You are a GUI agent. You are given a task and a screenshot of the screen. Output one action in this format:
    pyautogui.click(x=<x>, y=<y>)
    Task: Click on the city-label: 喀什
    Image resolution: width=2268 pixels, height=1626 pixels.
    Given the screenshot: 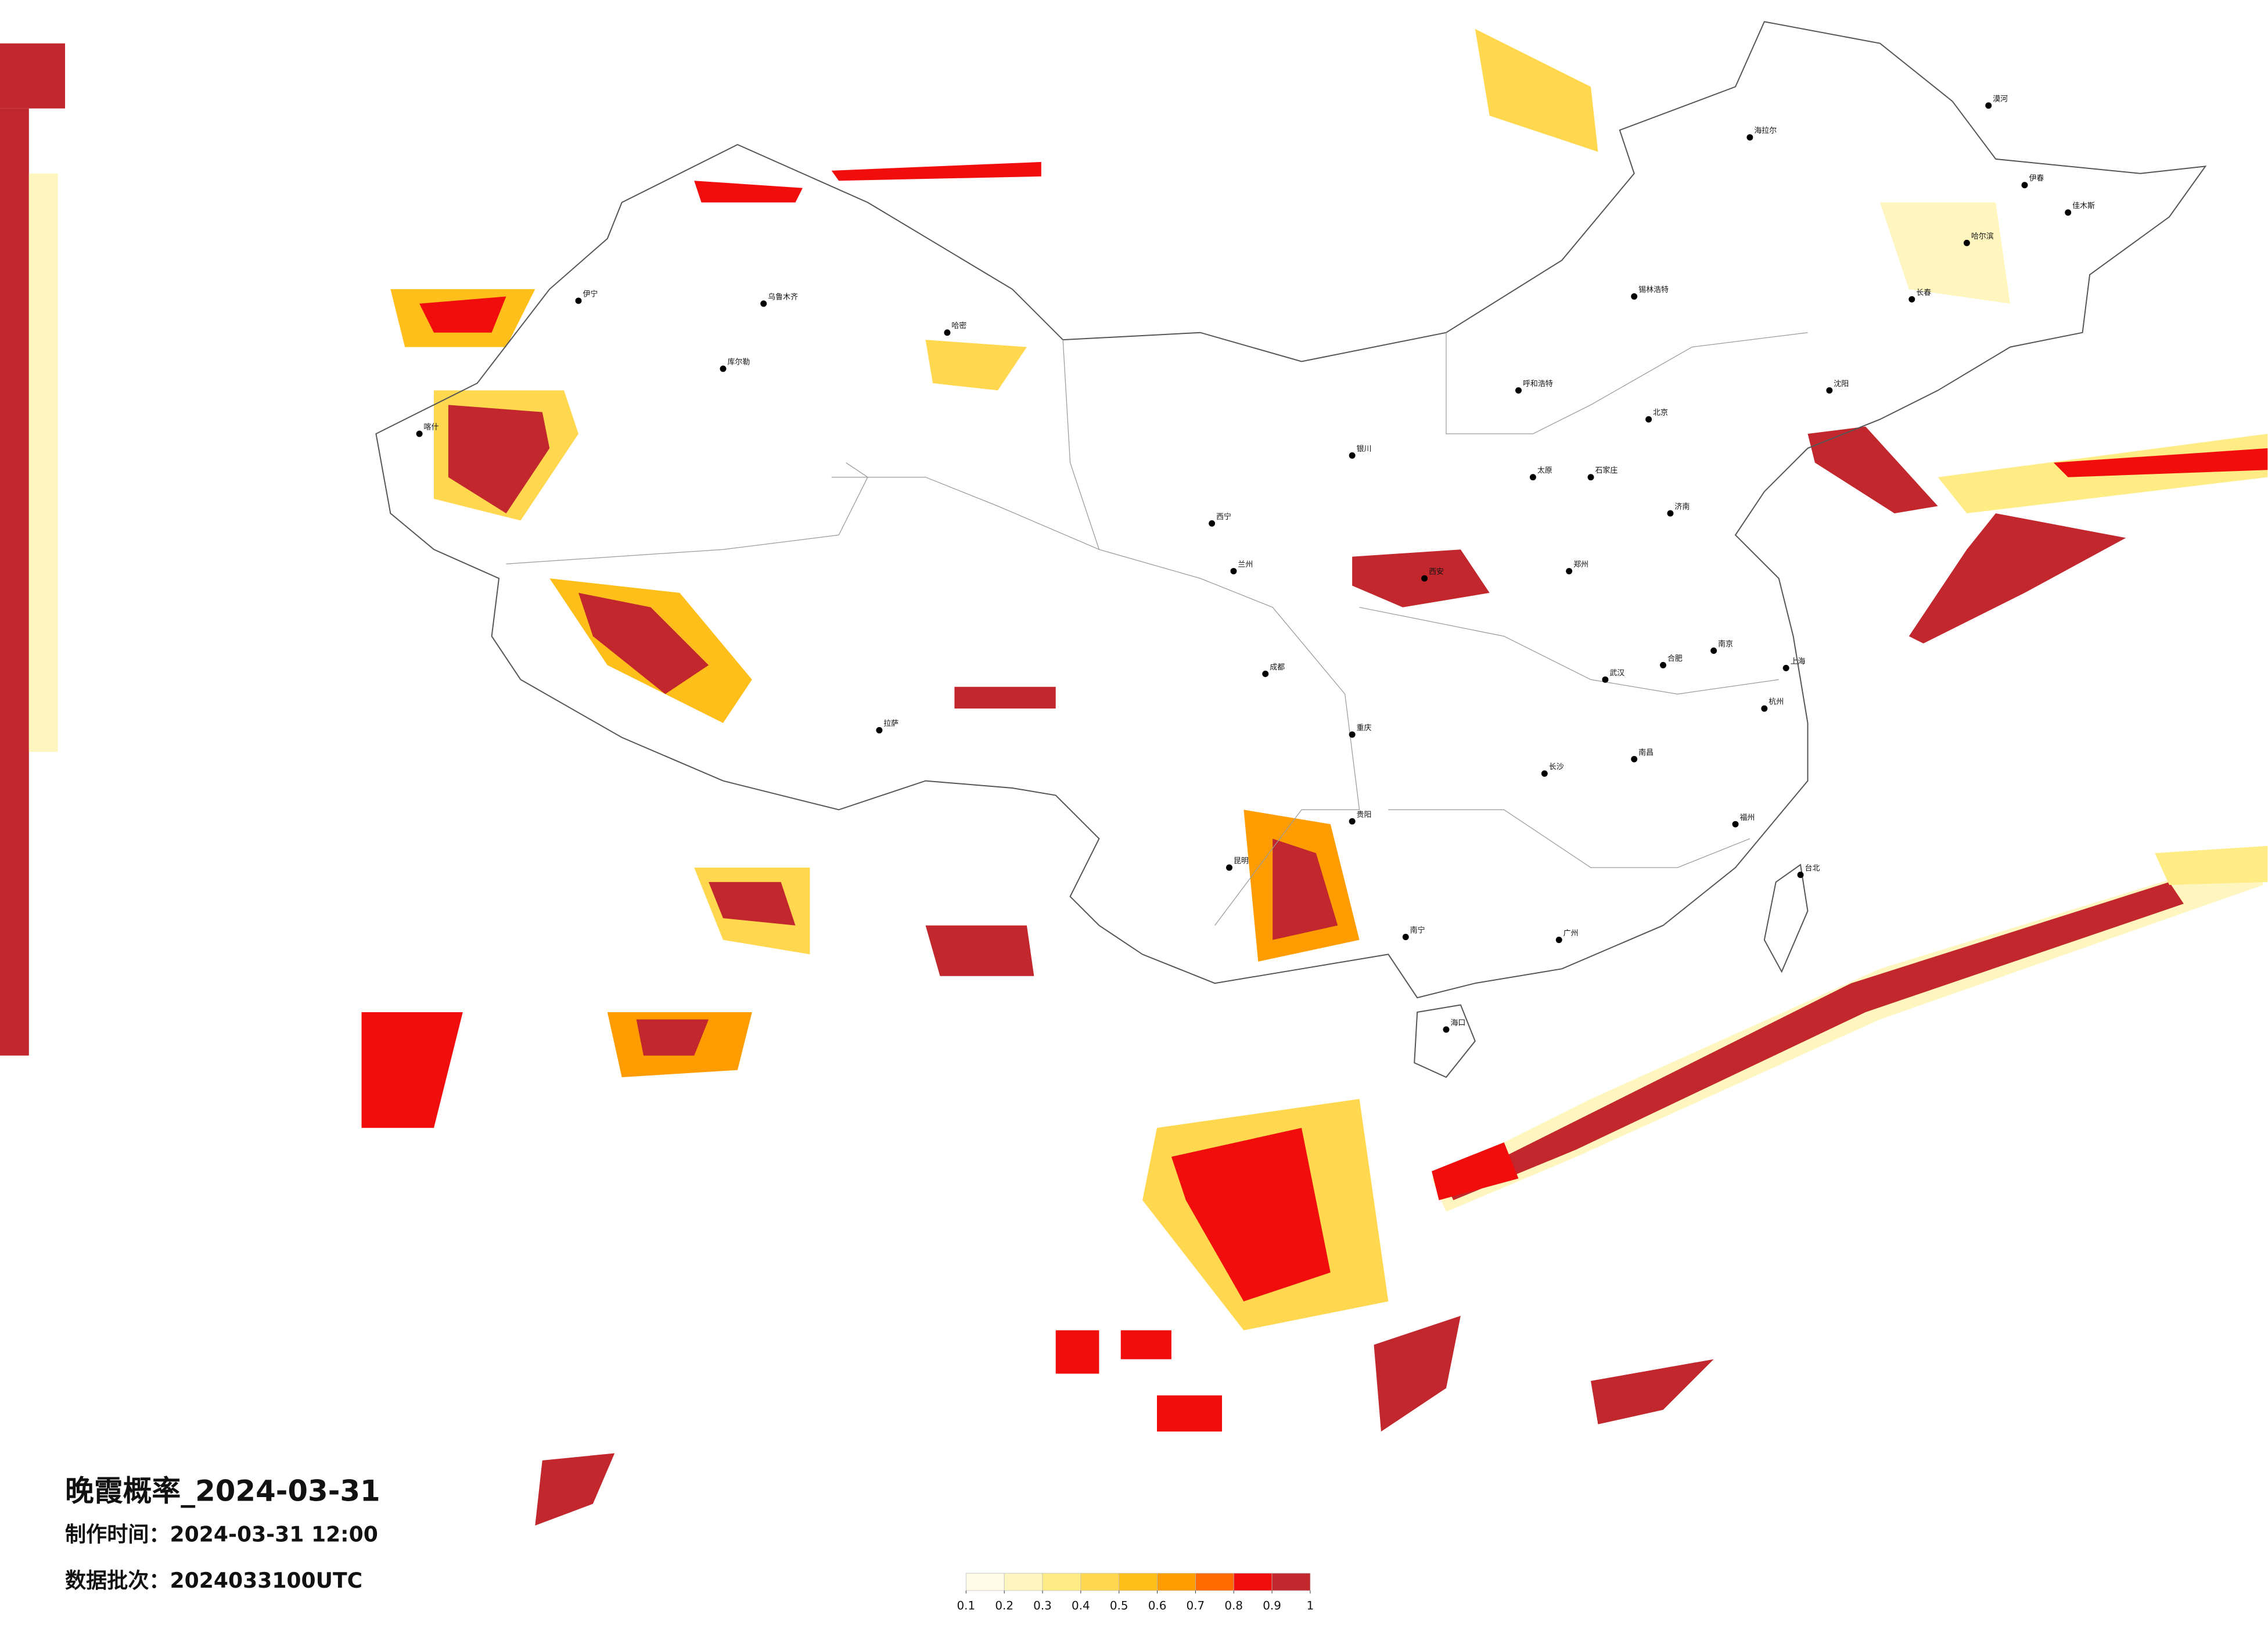 What is the action you would take?
    pyautogui.click(x=431, y=427)
    